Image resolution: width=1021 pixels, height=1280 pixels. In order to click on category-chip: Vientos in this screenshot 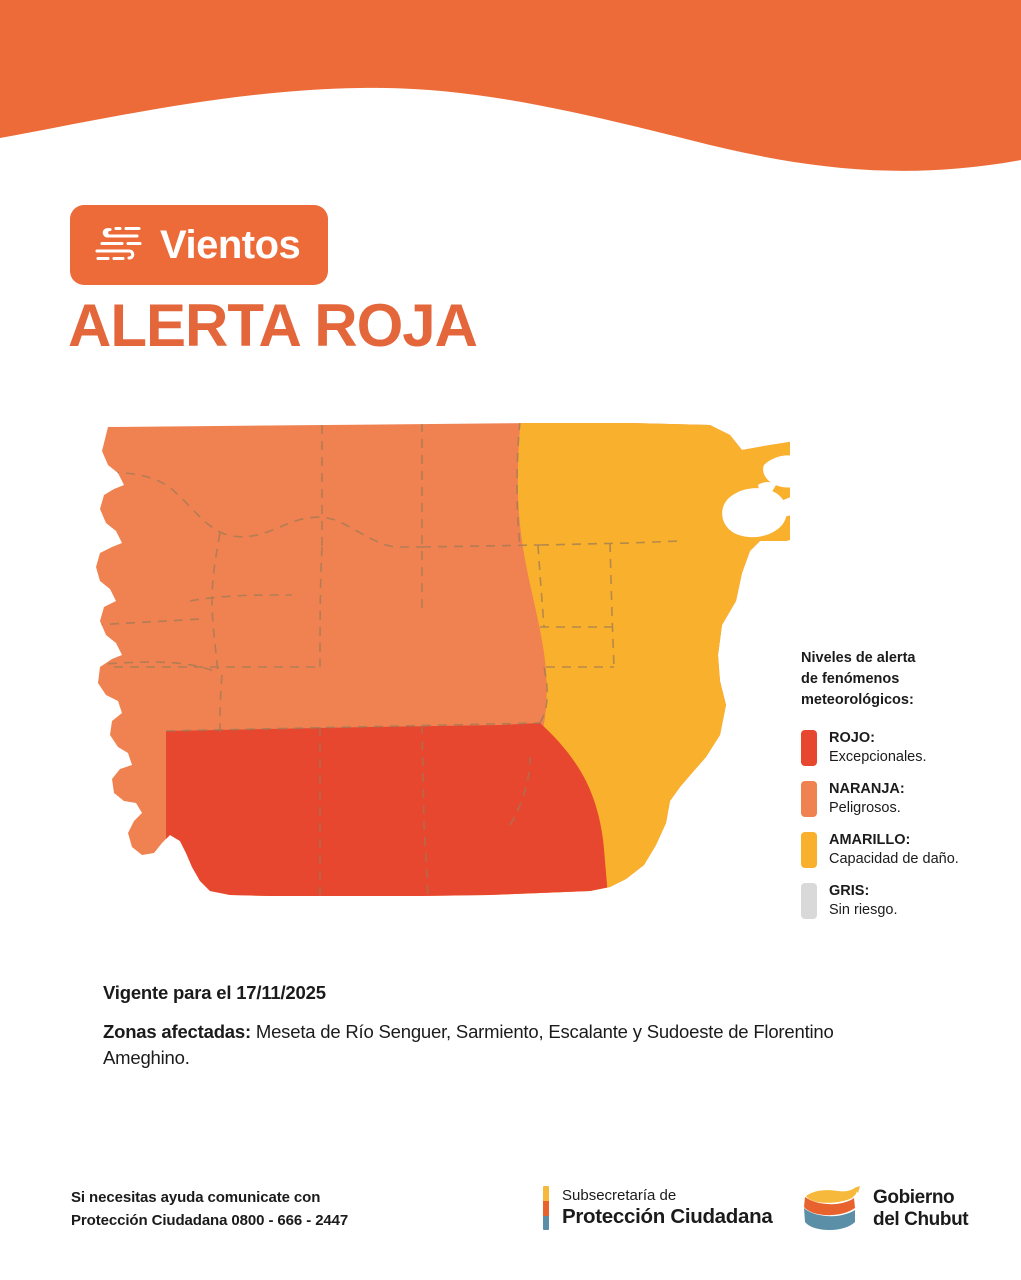, I will do `click(199, 245)`.